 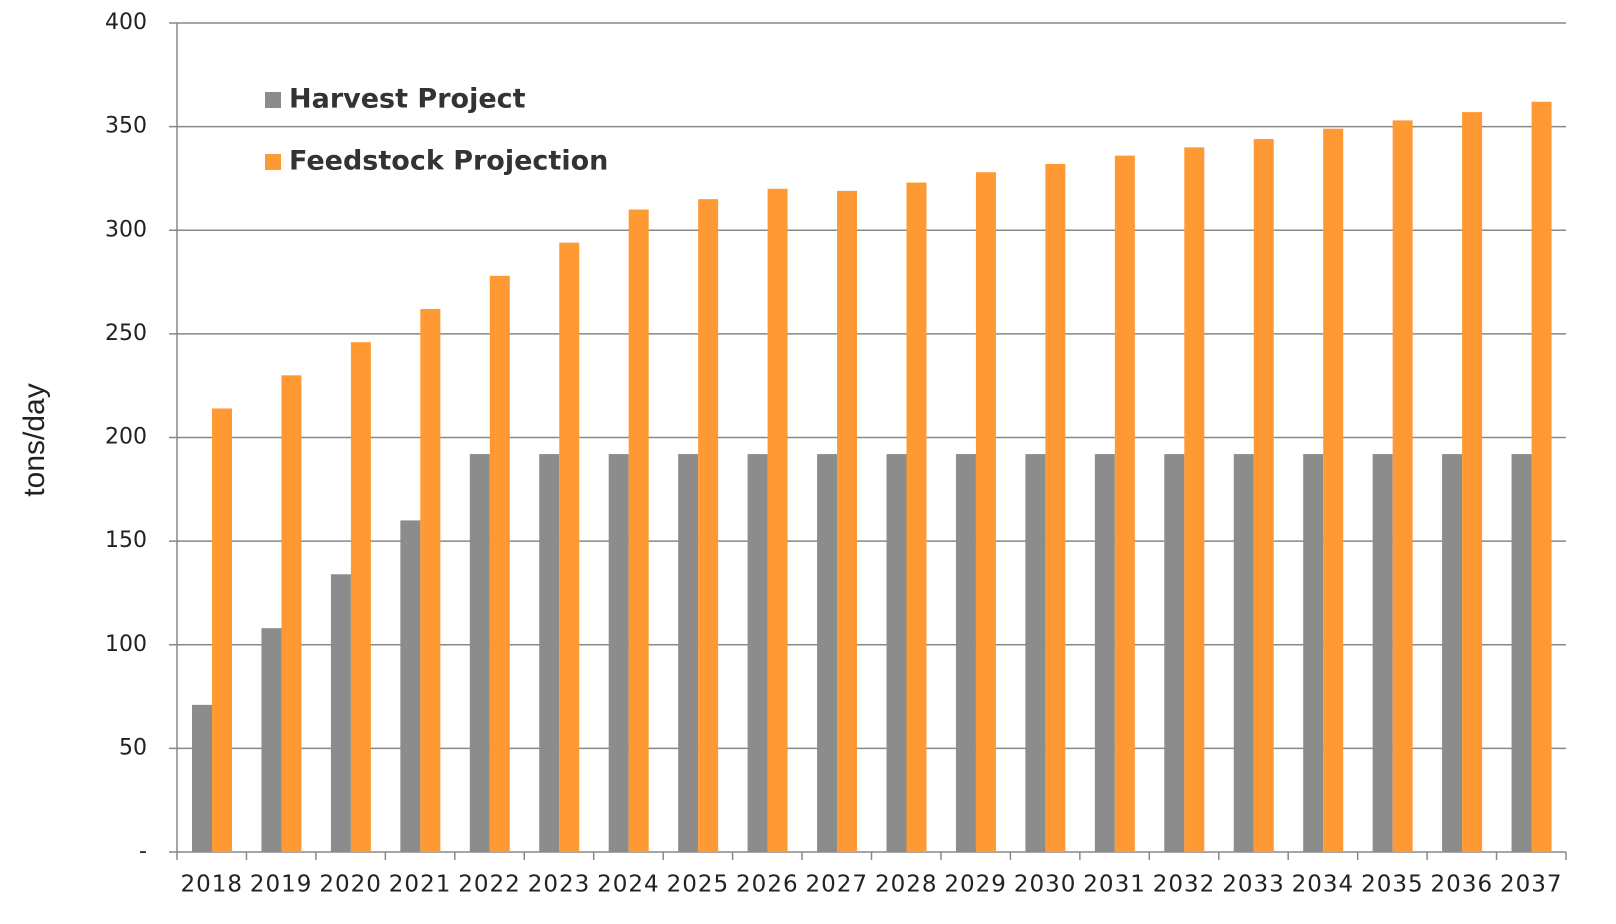 What do you see at coordinates (133, 747) in the screenshot?
I see `y-tick-label: 50` at bounding box center [133, 747].